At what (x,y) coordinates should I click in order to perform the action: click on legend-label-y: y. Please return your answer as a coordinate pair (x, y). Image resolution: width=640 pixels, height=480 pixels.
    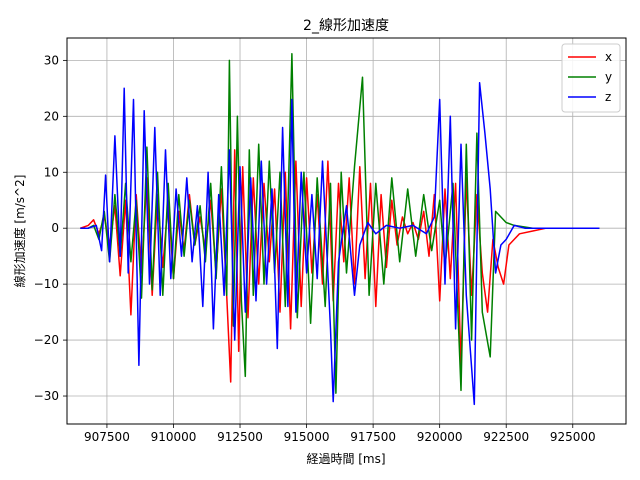
    Looking at the image, I should click on (608, 77).